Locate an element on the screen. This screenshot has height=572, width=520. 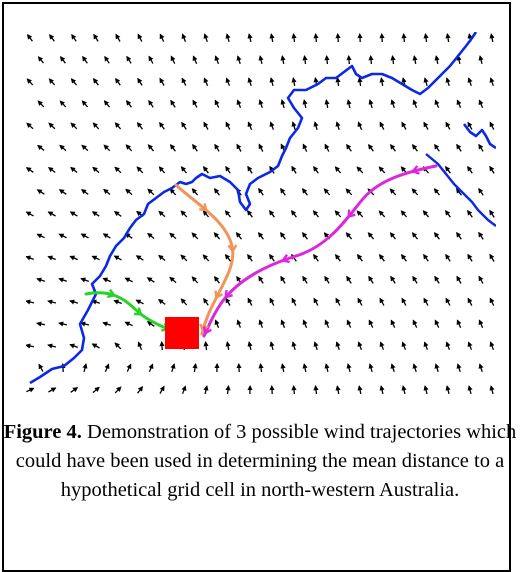
figure-label: Figure 4. is located at coordinates (43, 432).